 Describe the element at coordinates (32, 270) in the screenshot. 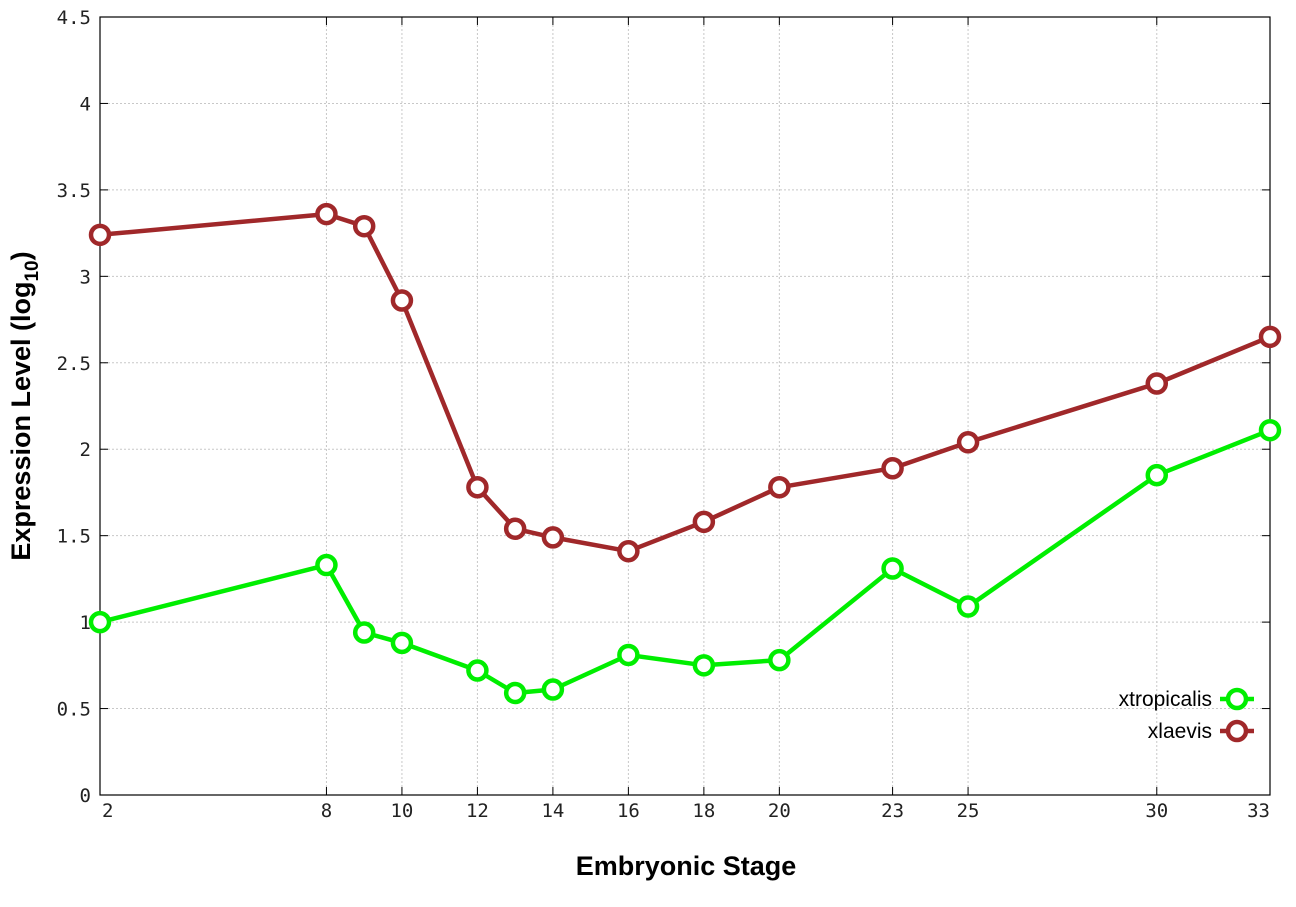

I see `y-axis-title-subscript: 10` at that location.